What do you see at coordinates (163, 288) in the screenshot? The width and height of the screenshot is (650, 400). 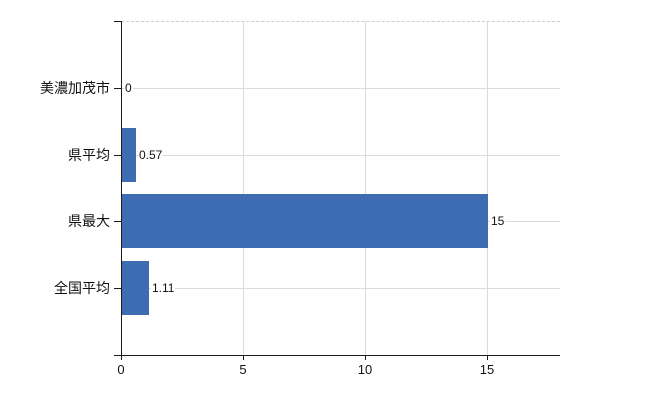 I see `value-label: 1.11` at bounding box center [163, 288].